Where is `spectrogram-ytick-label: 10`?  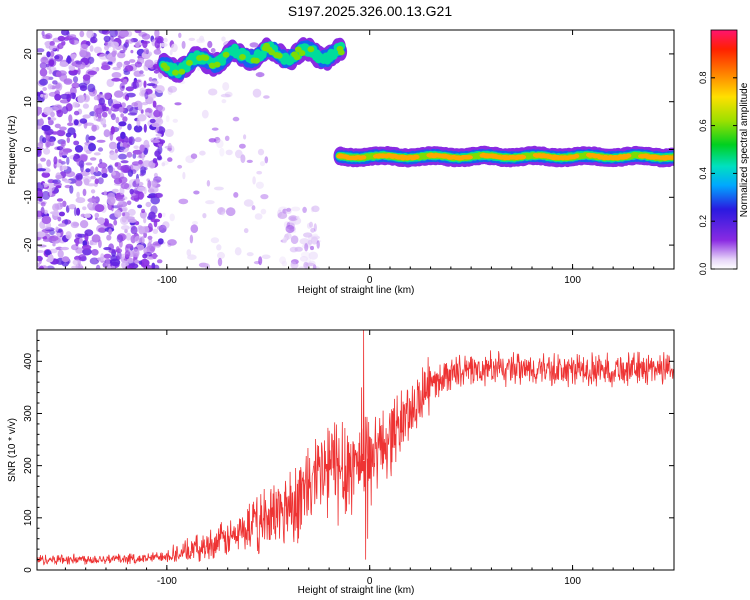 spectrogram-ytick-label: 10 is located at coordinates (28, 102).